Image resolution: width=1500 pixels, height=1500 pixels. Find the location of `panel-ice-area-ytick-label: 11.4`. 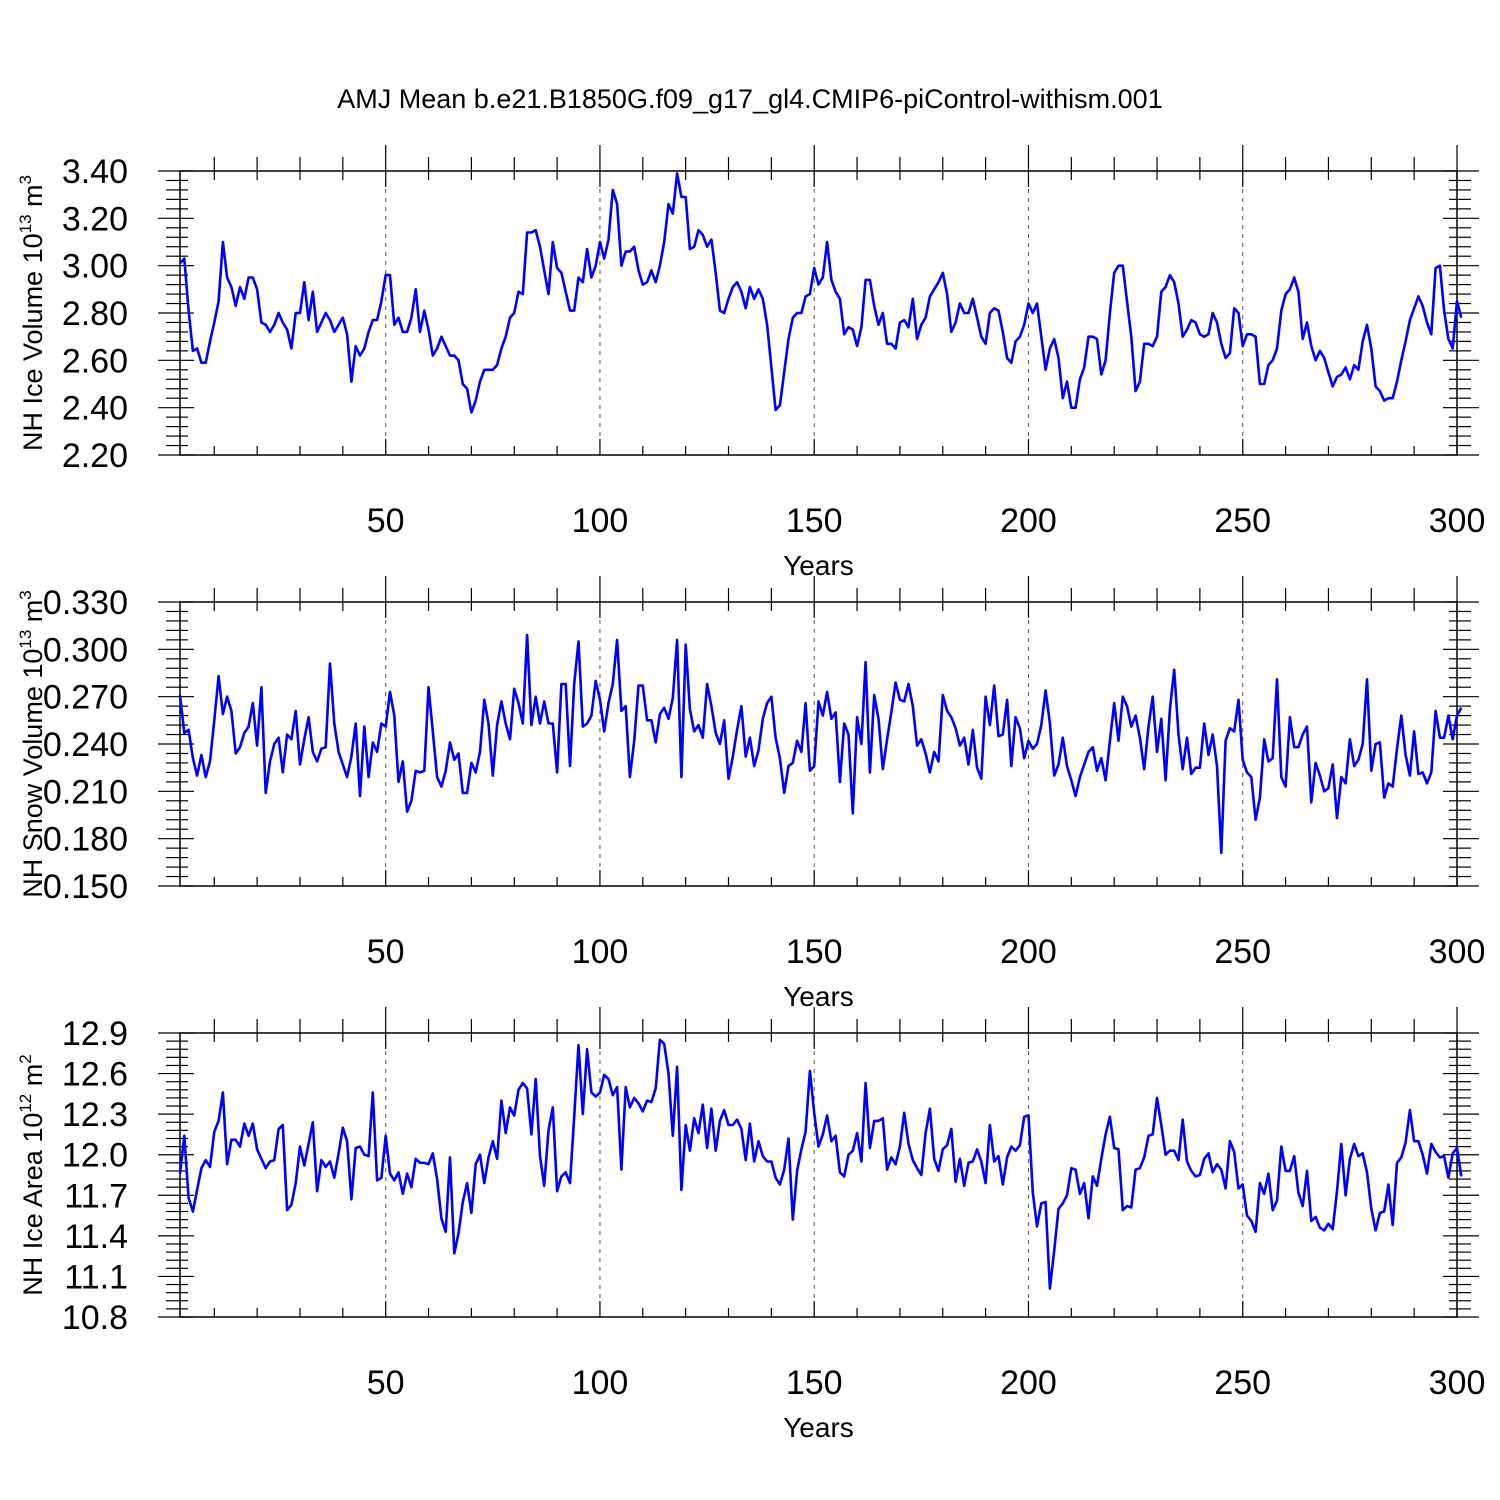

panel-ice-area-ytick-label: 11.4 is located at coordinates (96, 1237).